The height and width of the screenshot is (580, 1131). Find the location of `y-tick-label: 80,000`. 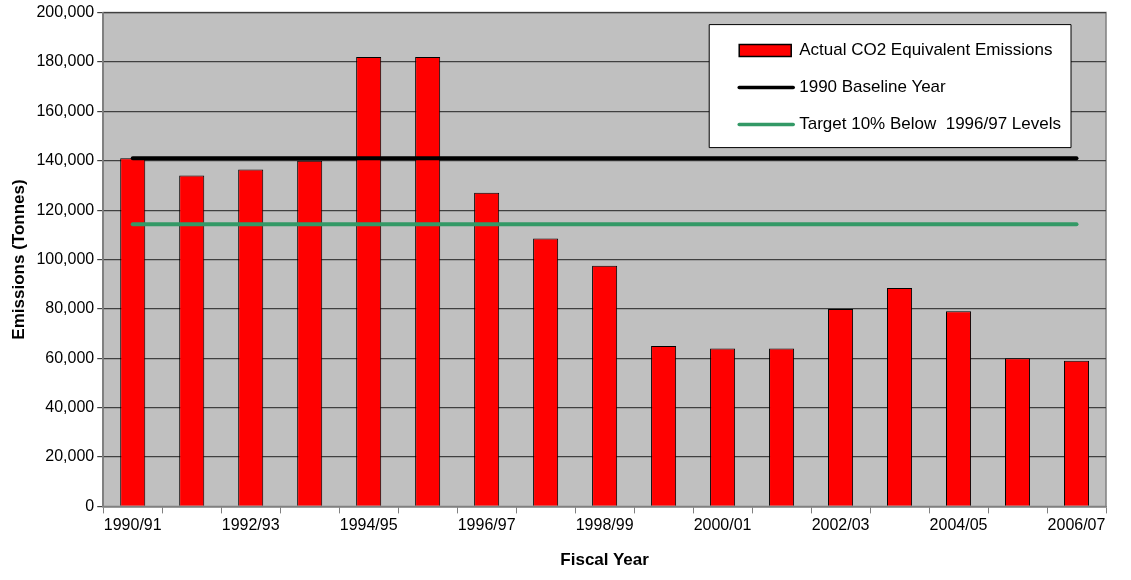

y-tick-label: 80,000 is located at coordinates (70, 308).